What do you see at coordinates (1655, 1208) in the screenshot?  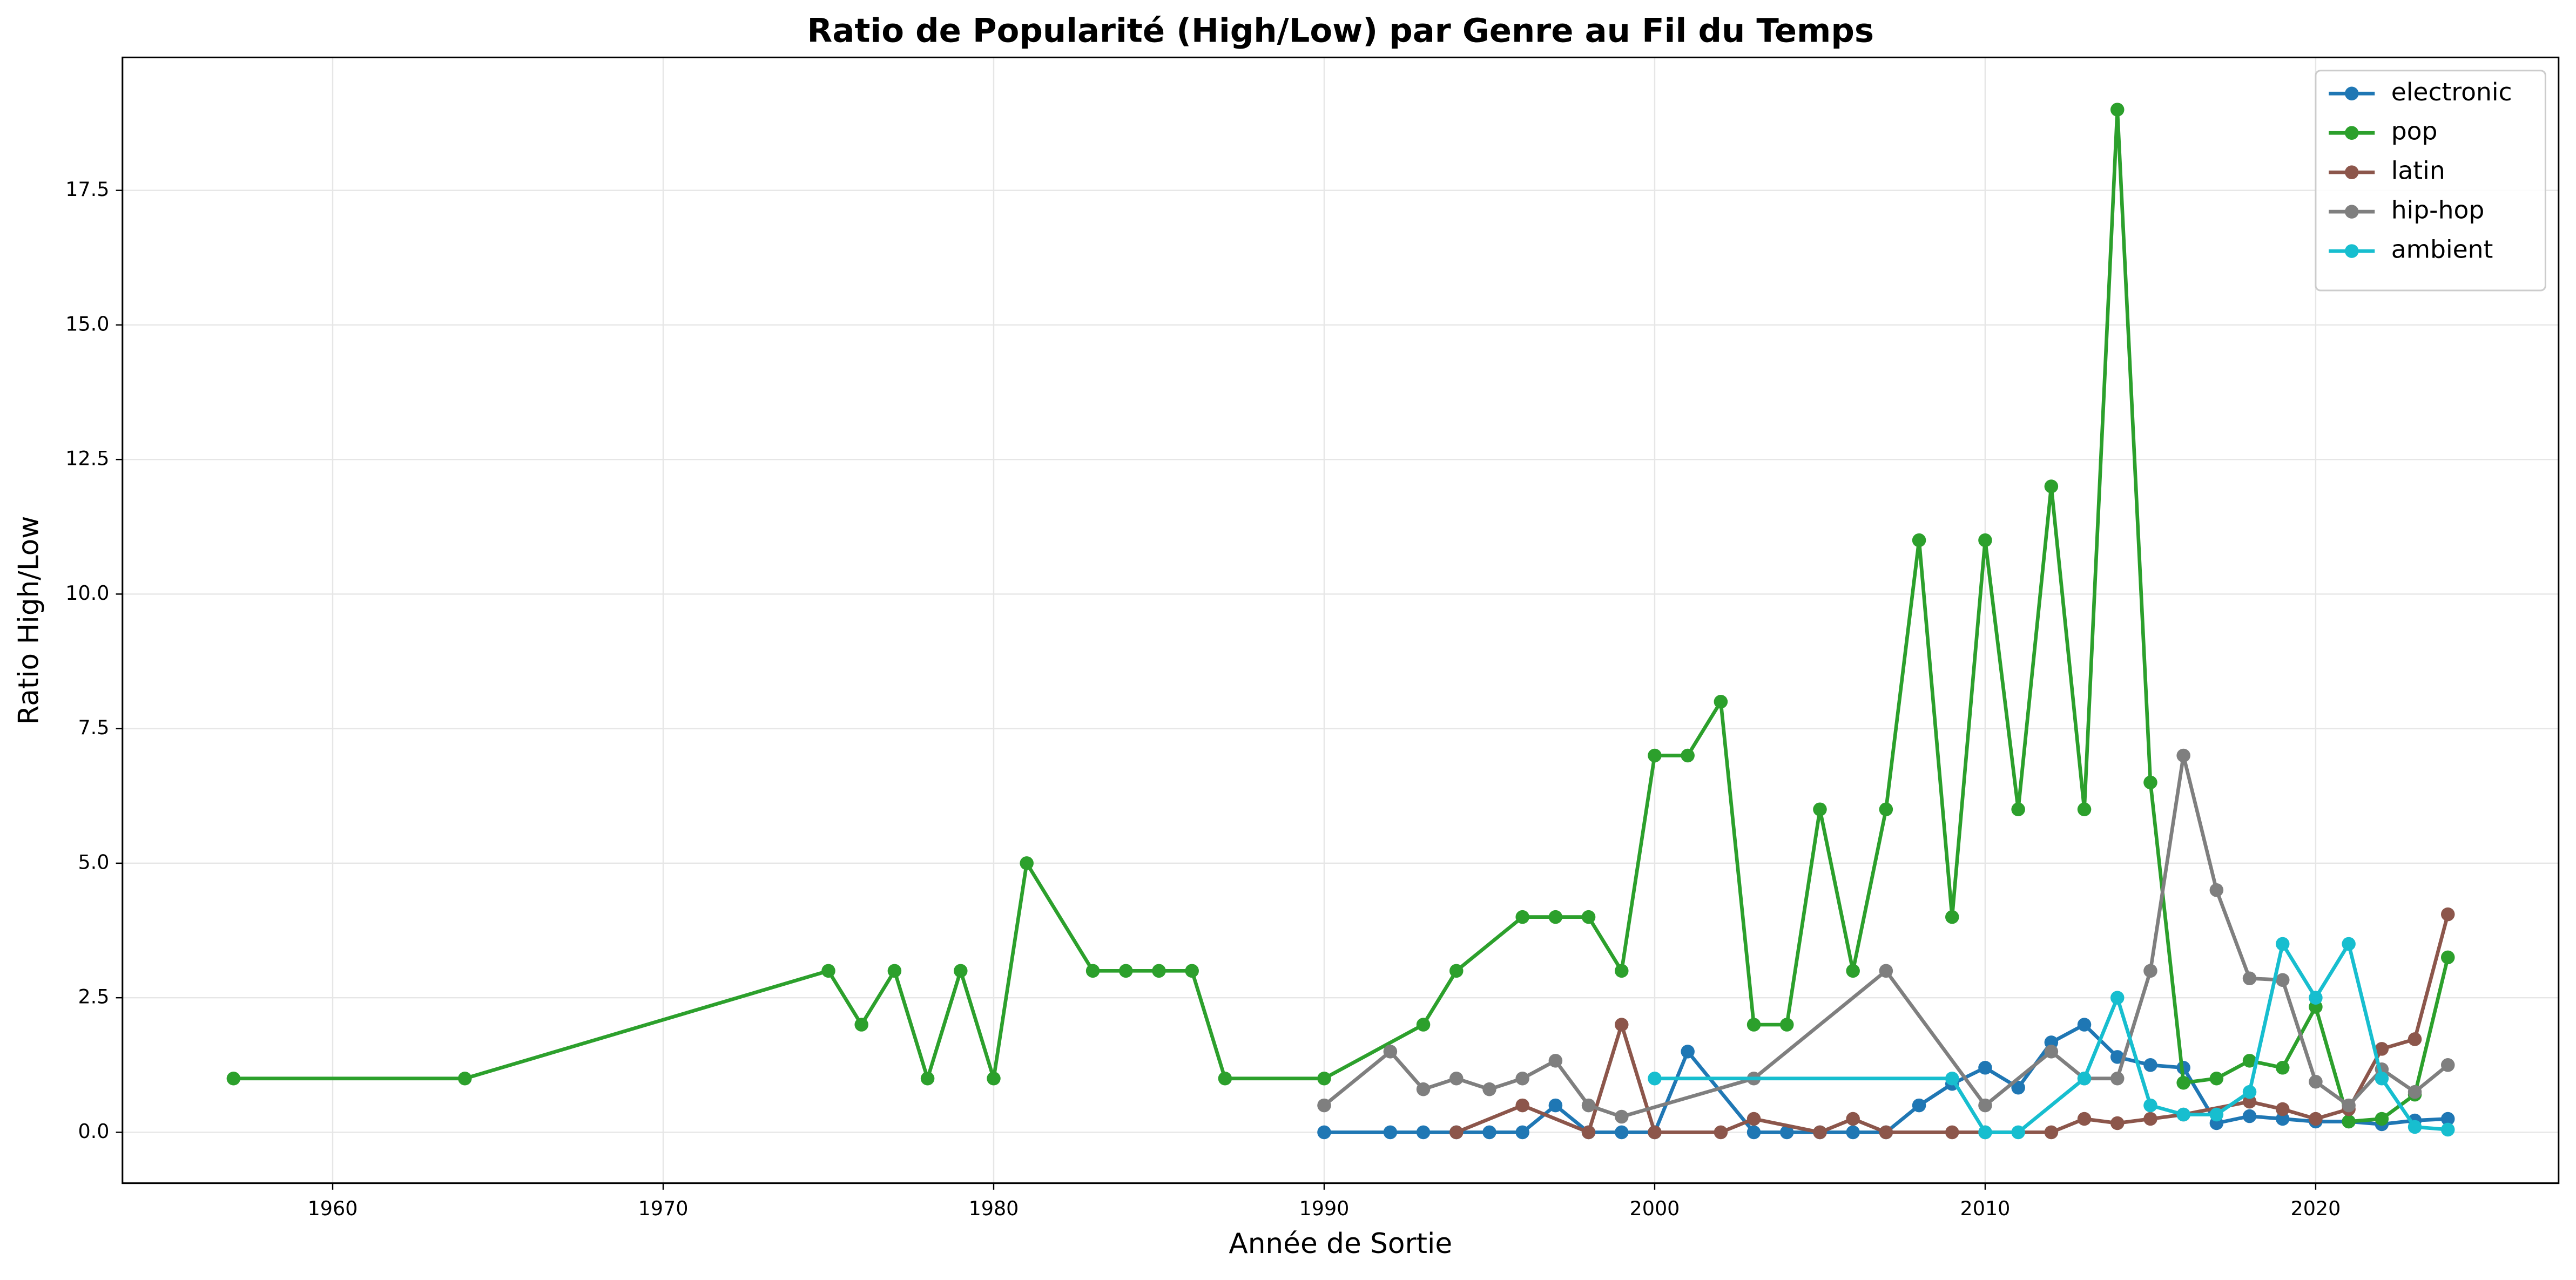 I see `x-tick-label: 2000` at bounding box center [1655, 1208].